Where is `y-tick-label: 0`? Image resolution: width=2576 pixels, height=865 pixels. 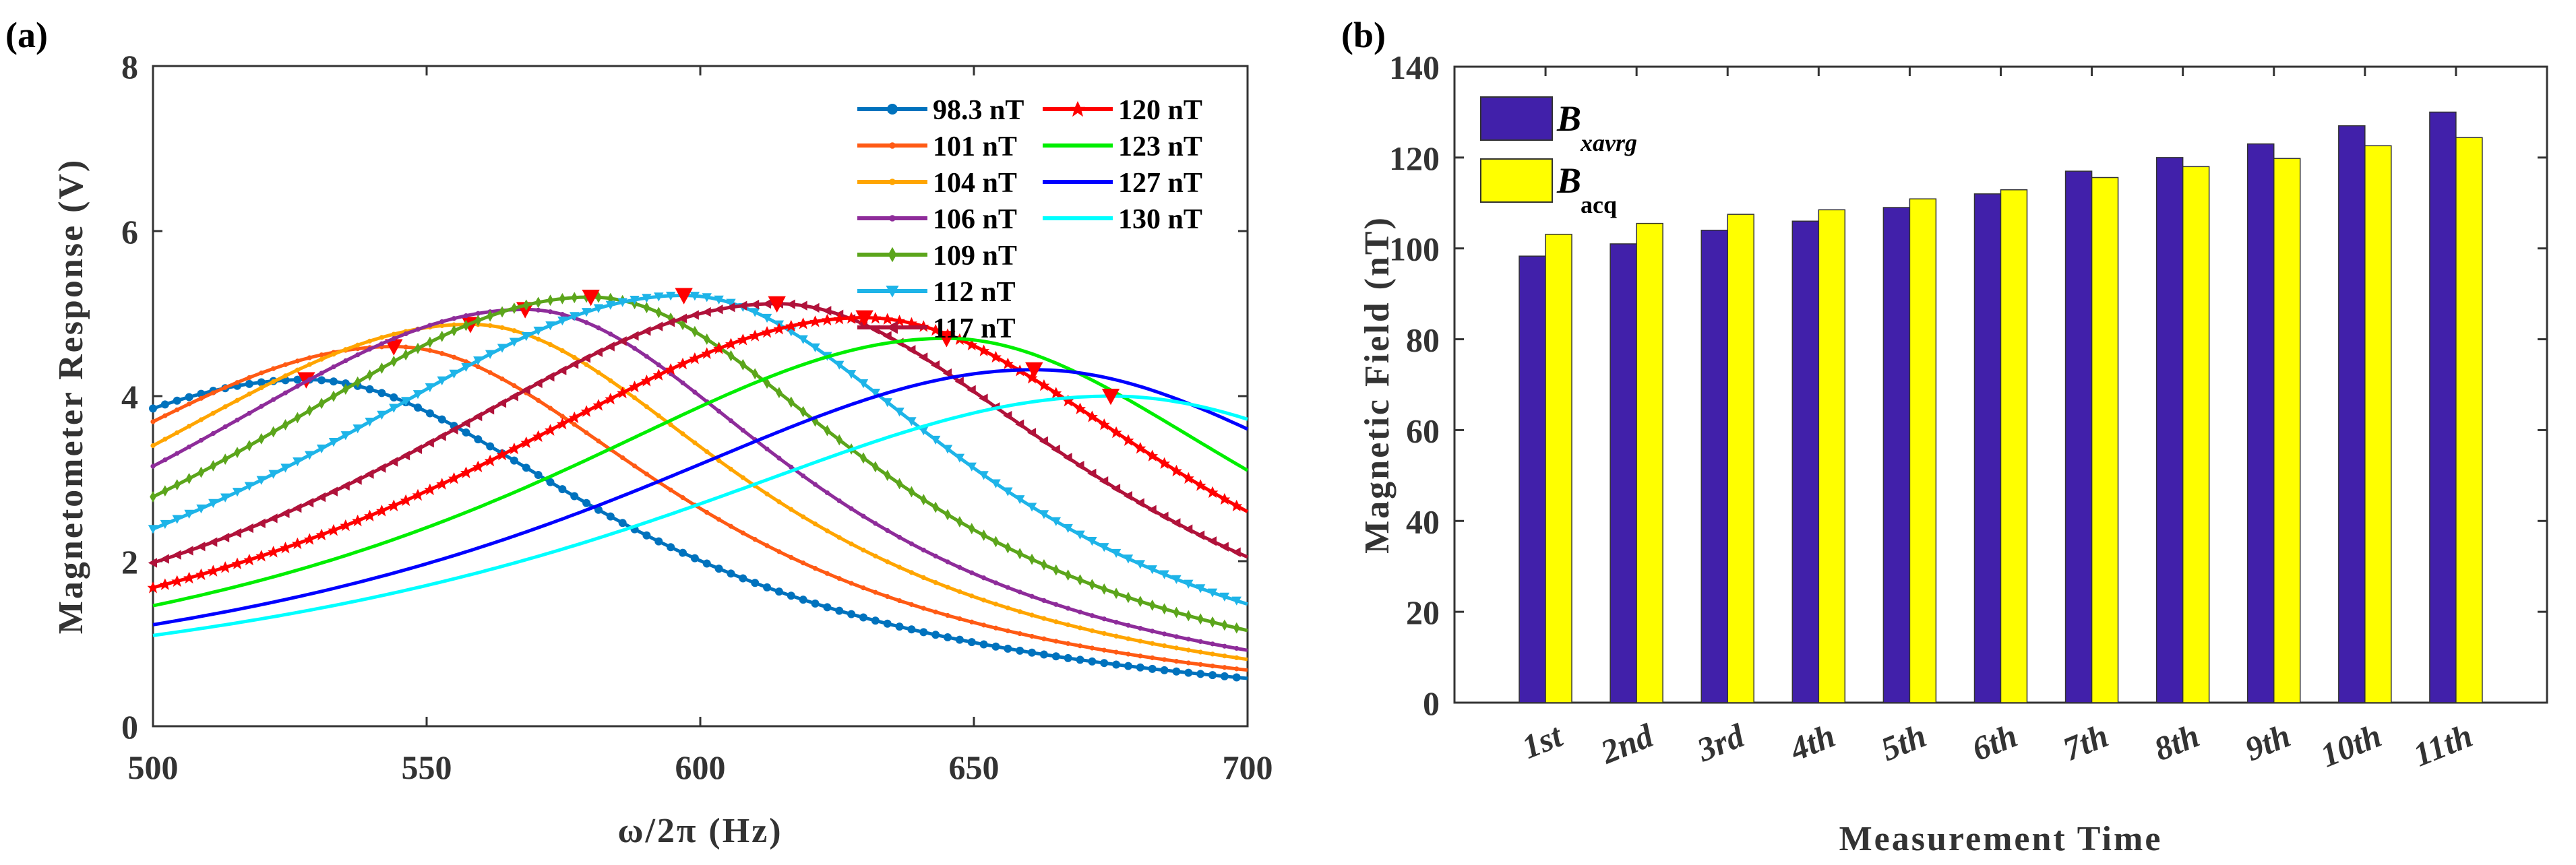 y-tick-label: 0 is located at coordinates (1431, 703).